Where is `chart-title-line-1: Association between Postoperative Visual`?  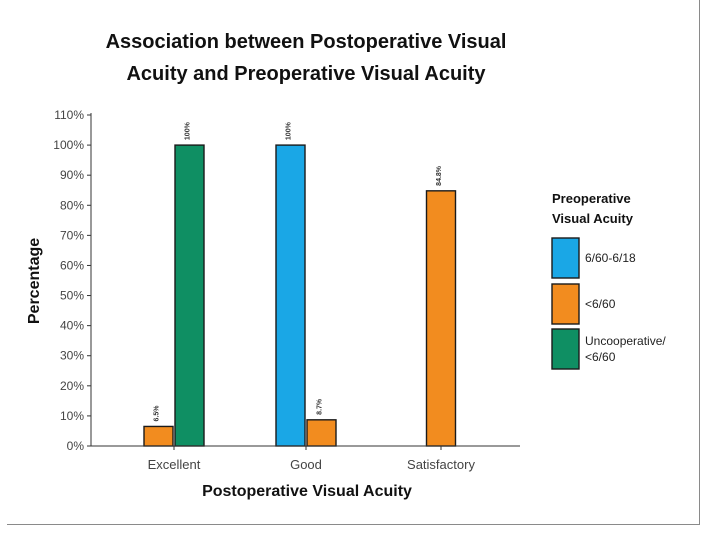
chart-title-line-1: Association between Postoperative Visual is located at coordinates (306, 42).